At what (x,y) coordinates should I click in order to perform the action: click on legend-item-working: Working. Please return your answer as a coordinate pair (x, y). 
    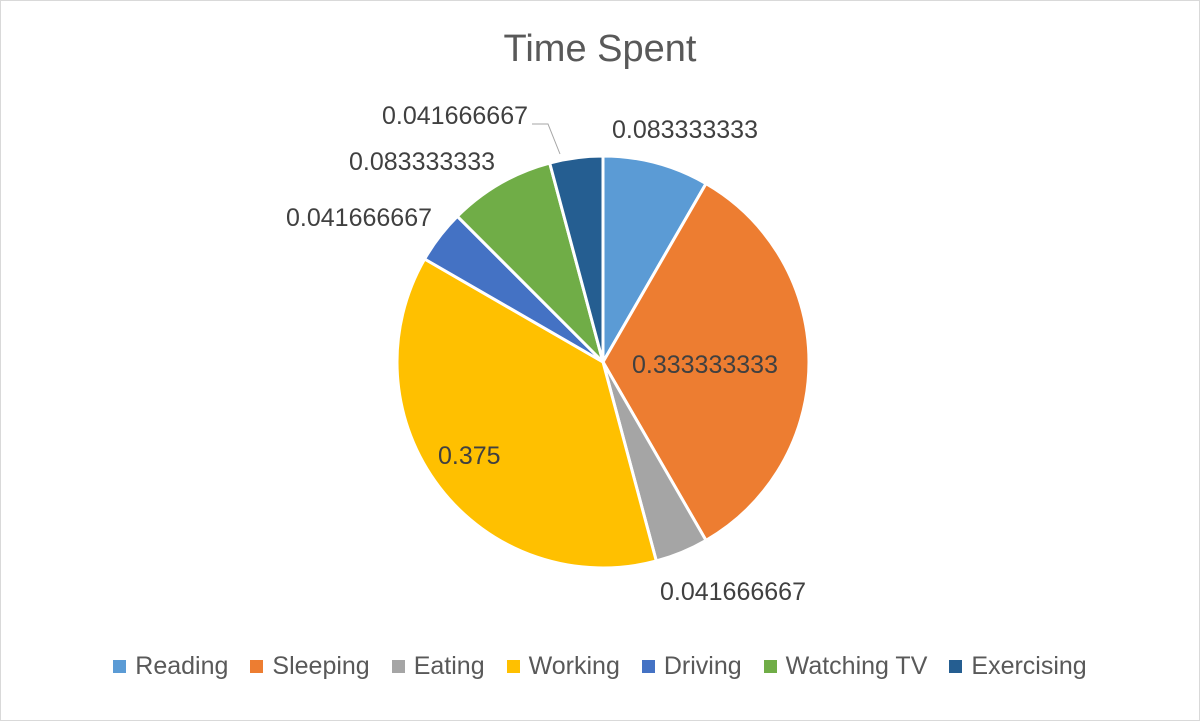
    Looking at the image, I should click on (563, 666).